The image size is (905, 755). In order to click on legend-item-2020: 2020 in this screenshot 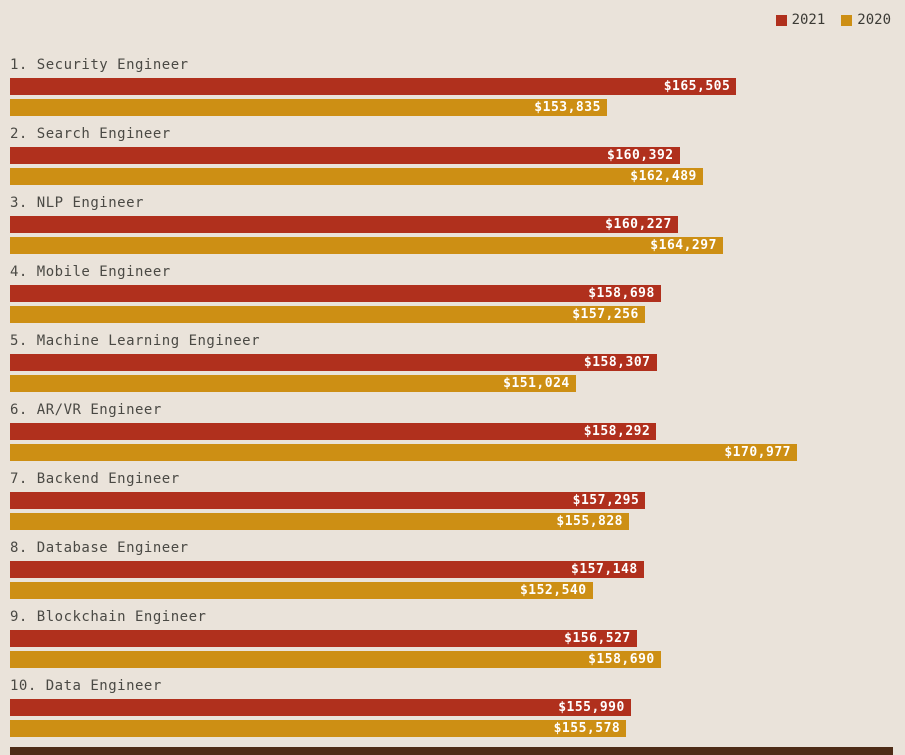, I will do `click(866, 20)`.